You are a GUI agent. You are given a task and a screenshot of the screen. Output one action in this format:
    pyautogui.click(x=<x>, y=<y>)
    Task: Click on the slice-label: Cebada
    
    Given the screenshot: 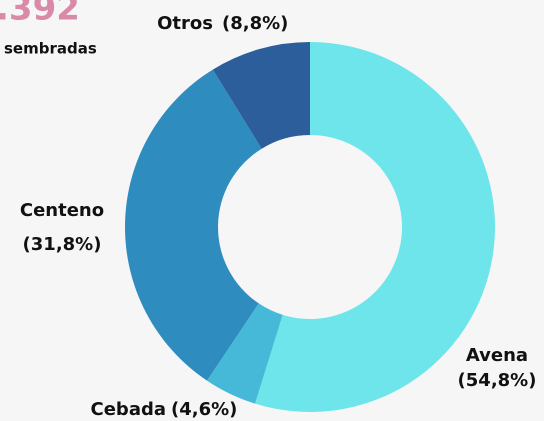 What is the action you would take?
    pyautogui.click(x=128, y=409)
    